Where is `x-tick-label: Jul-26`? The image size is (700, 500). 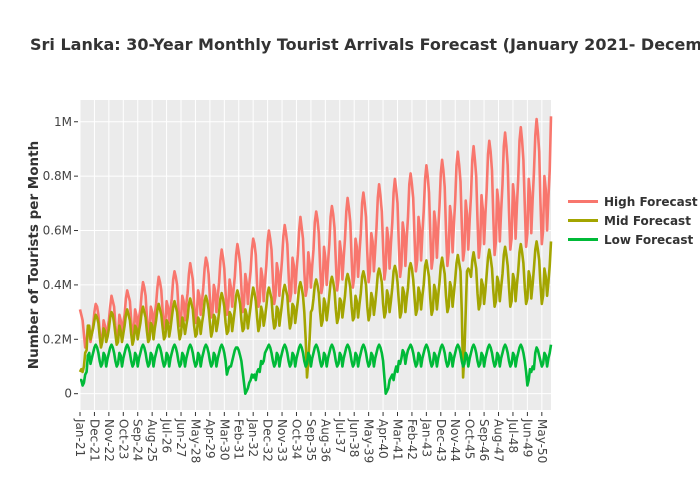
x-tick-label: Jul-26 is located at coordinates (167, 435).